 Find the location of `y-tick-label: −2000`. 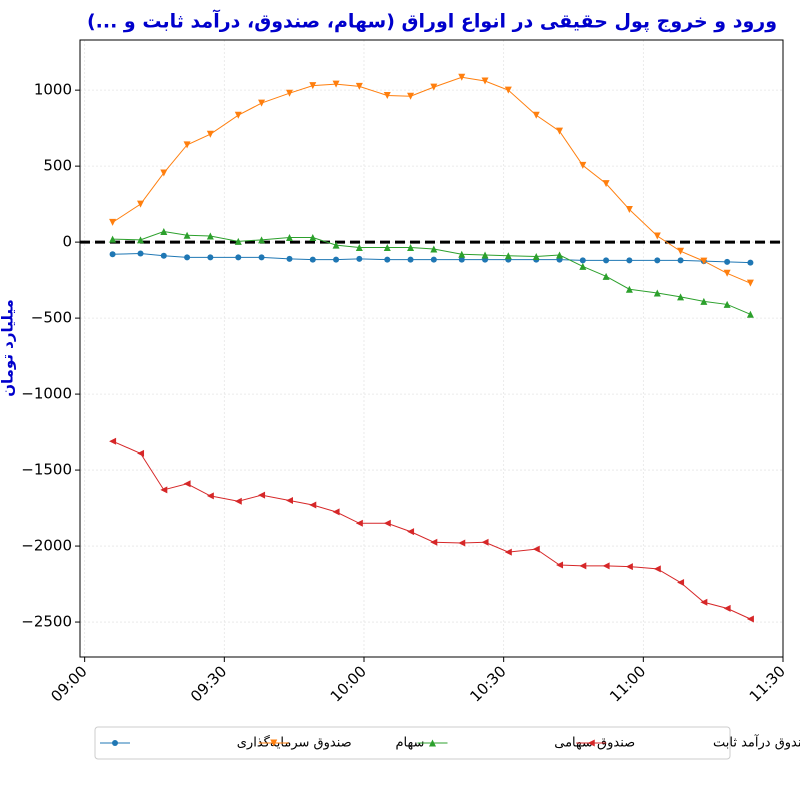

y-tick-label: −2000 is located at coordinates (46, 546).